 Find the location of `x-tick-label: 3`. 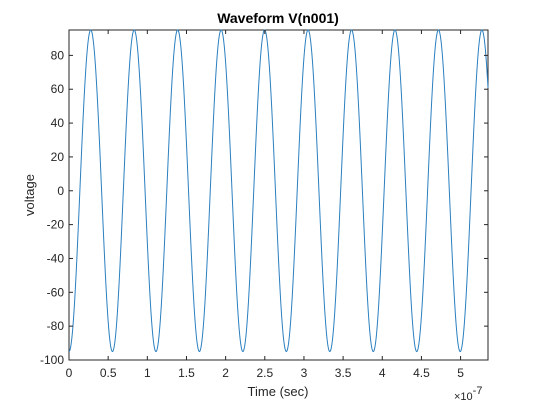

x-tick-label: 3 is located at coordinates (304, 373).